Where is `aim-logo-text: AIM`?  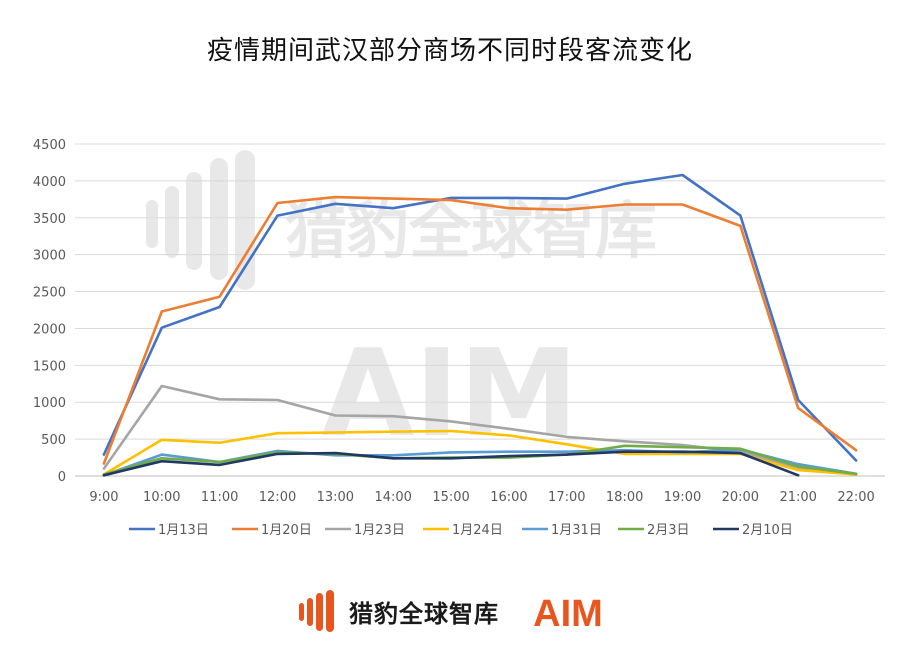
aim-logo-text: AIM is located at coordinates (568, 613).